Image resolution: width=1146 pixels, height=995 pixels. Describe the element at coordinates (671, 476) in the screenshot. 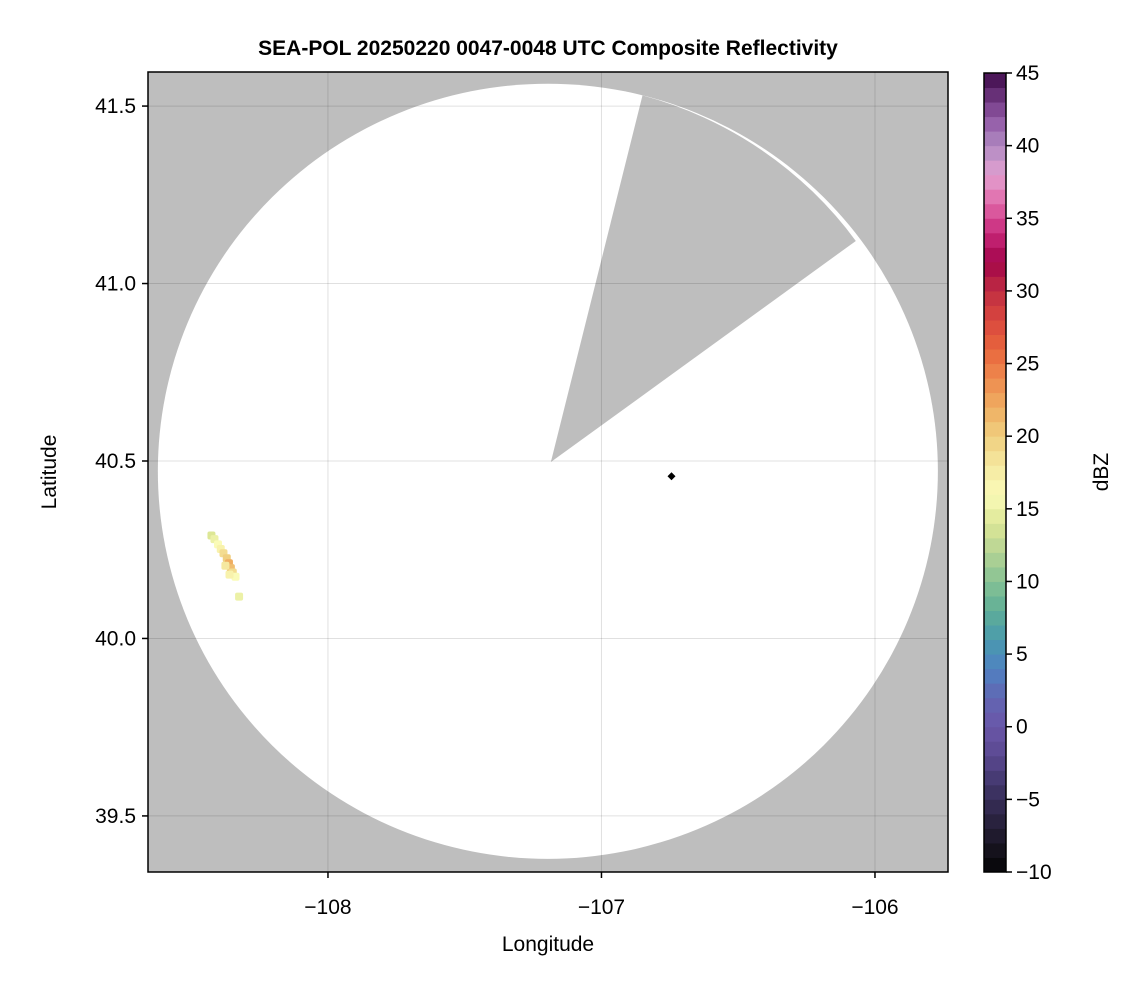

I see `radar-site-marker` at that location.